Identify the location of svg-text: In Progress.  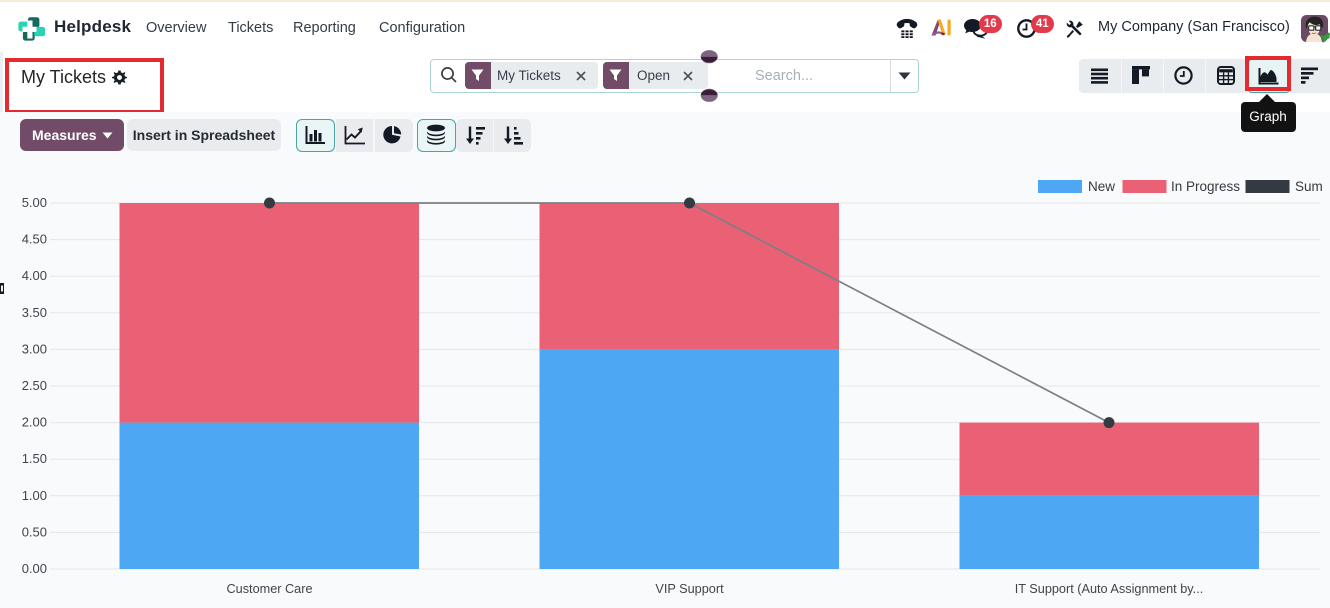
(1205, 186).